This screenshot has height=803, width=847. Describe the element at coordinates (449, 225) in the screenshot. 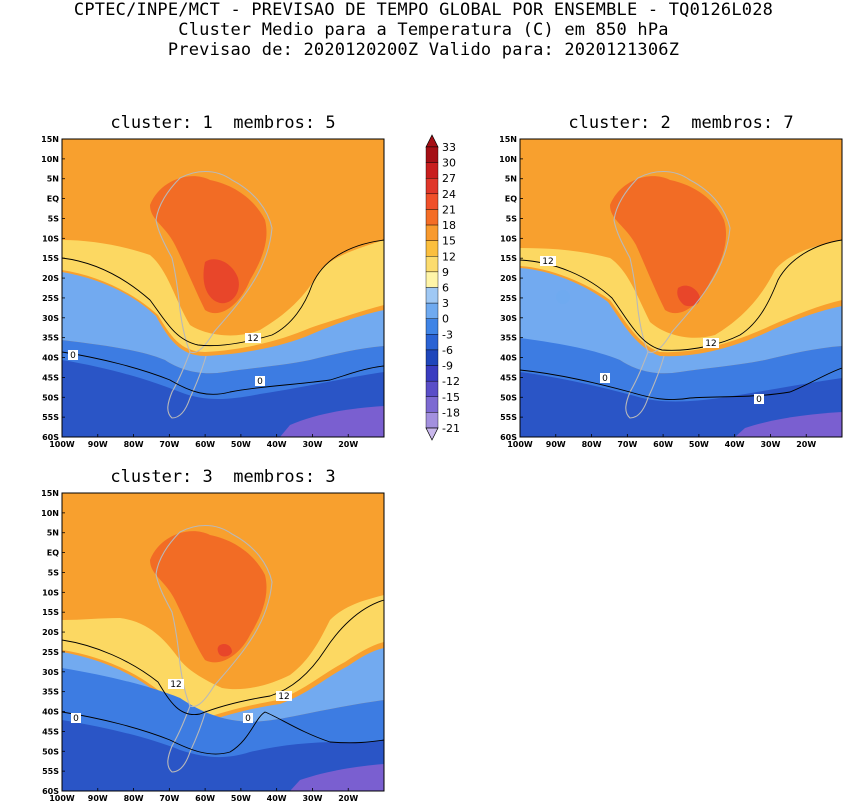

I see `colorbar-label: 18` at that location.